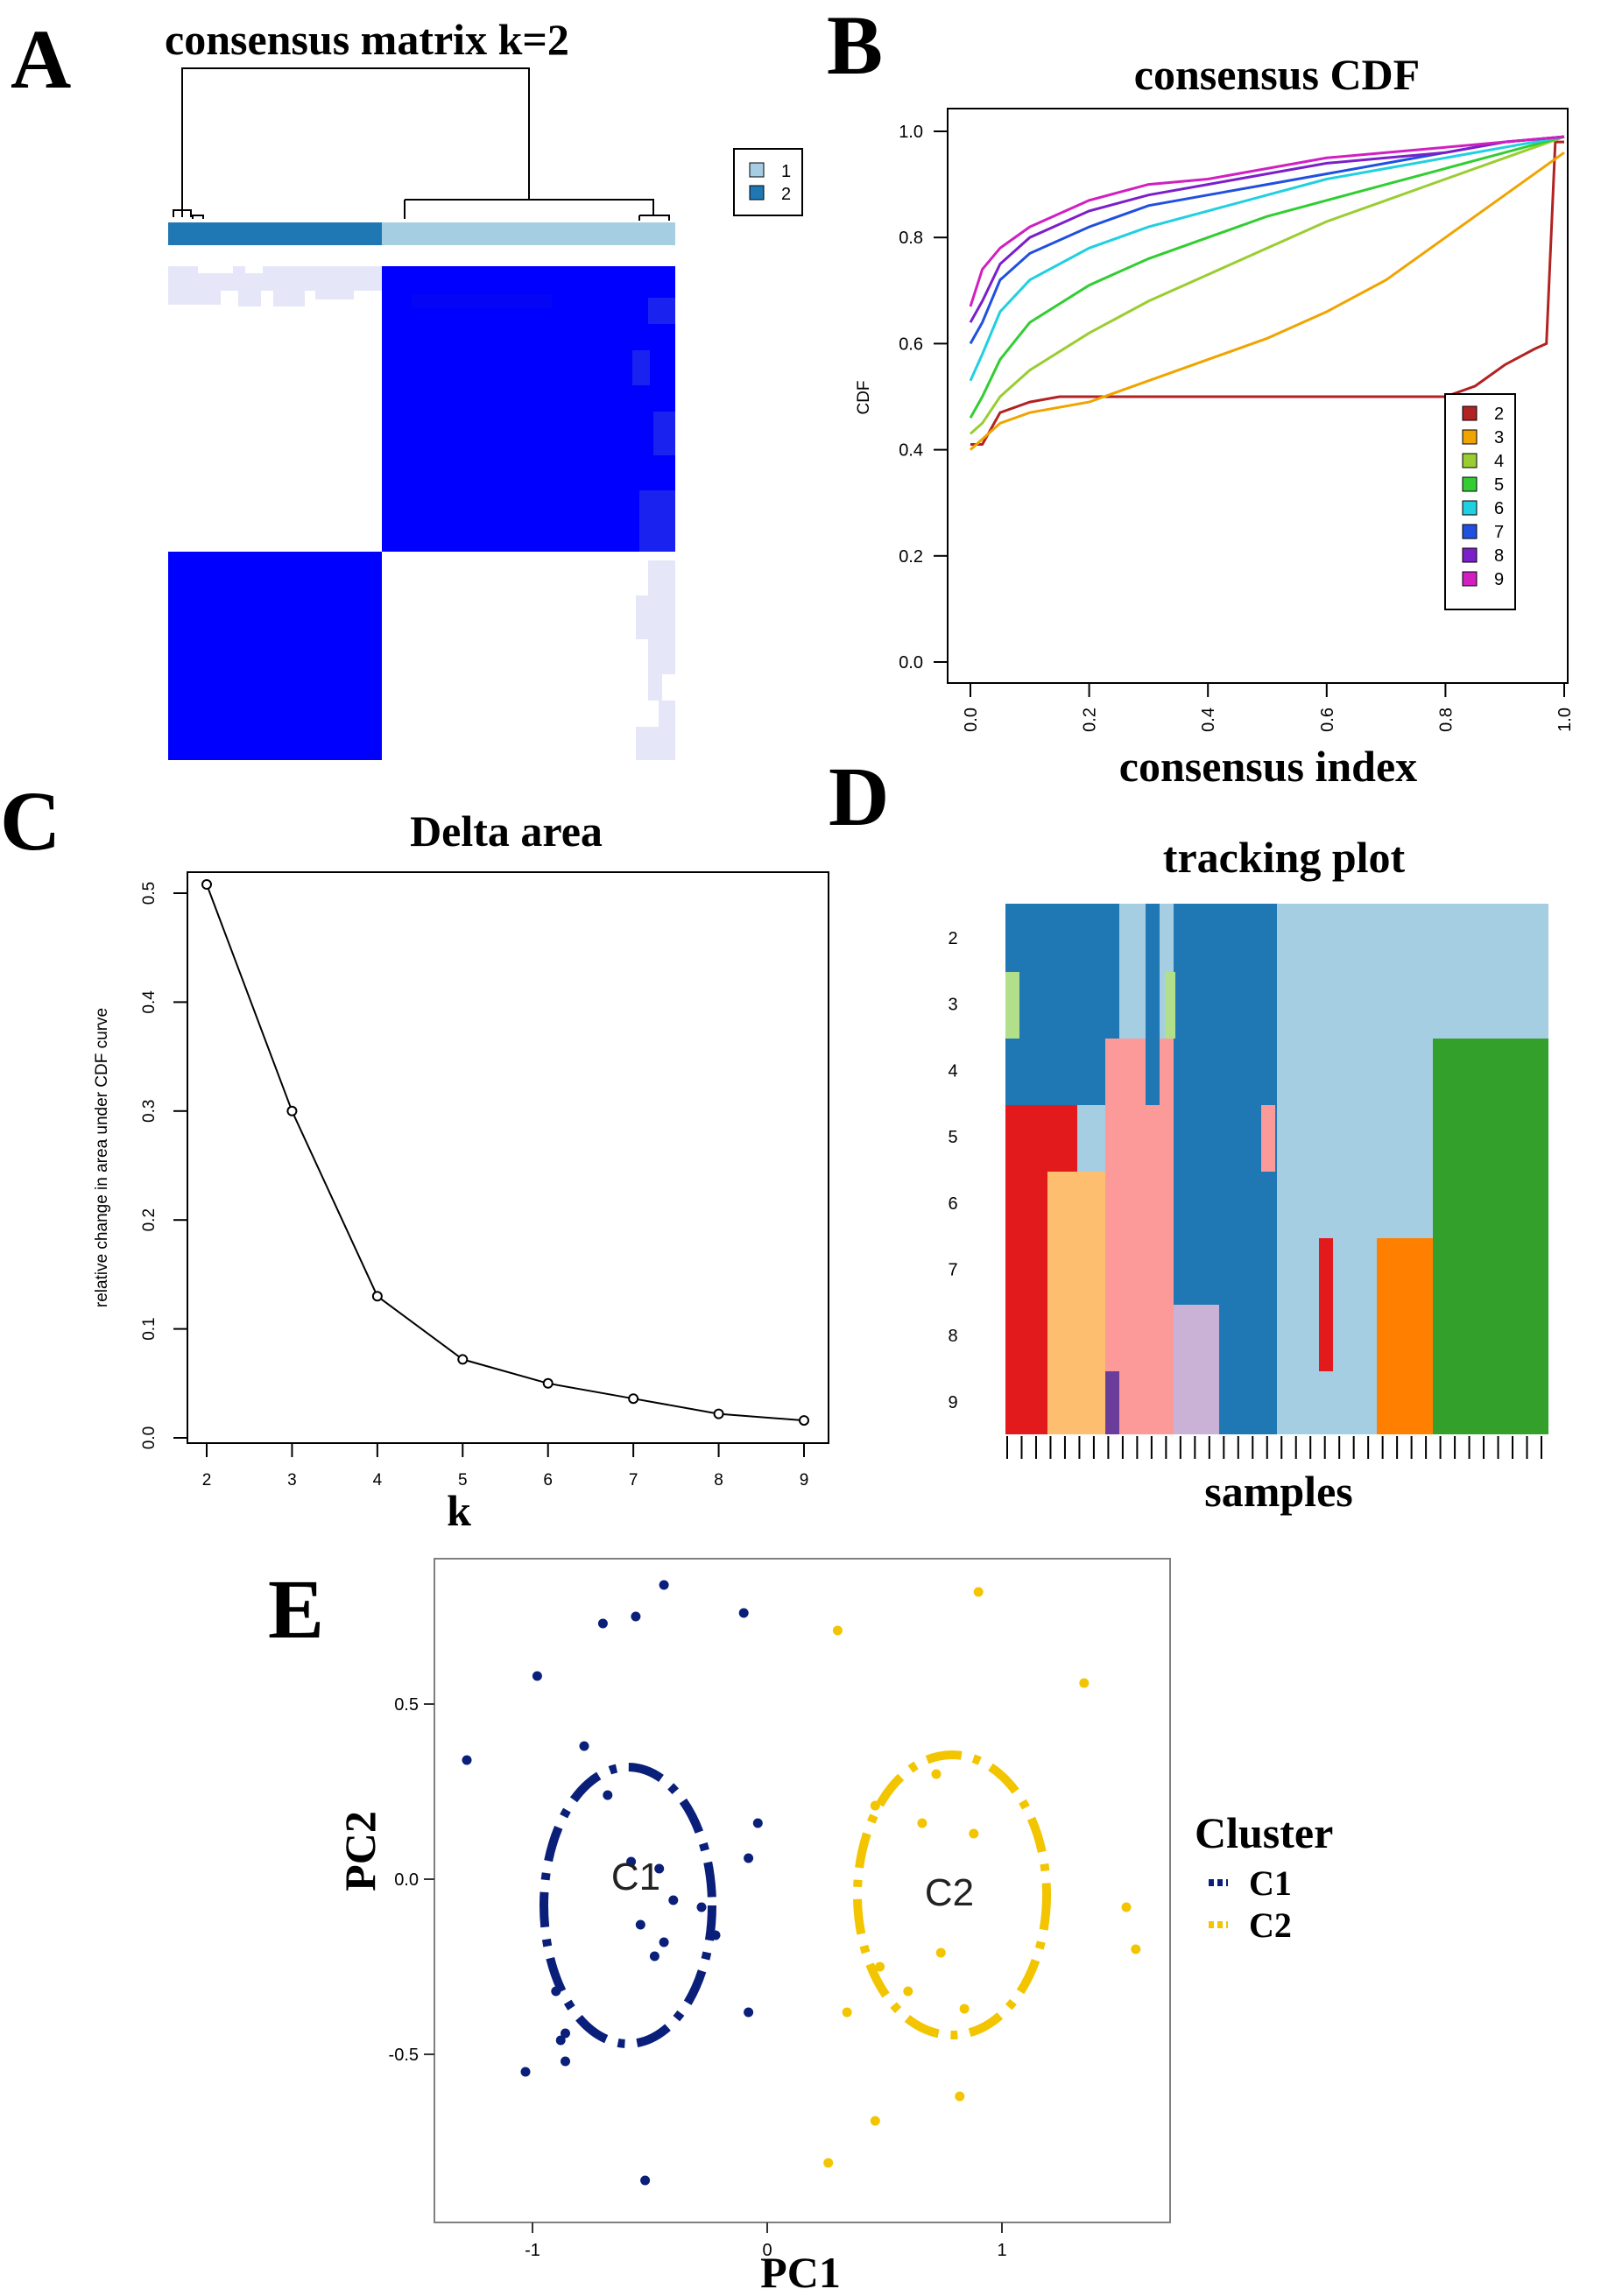 This screenshot has width=1601, height=2296. What do you see at coordinates (1237, 427) in the screenshot?
I see `panel-b-axes: 0.0 0.2 0.4 0.6 0.8 1.0 0.0 0.2 0.4 0.6 0.8 1.0` at bounding box center [1237, 427].